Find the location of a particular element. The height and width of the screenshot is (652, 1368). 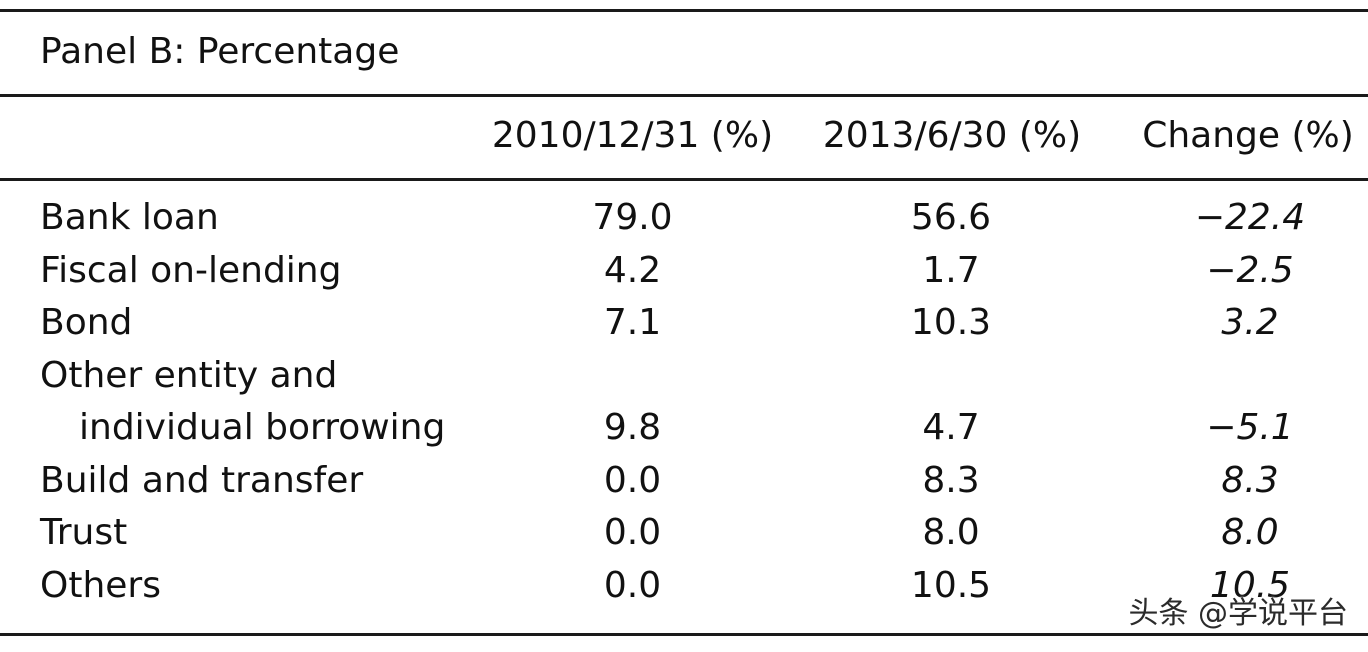

row-label: individual borrowing is located at coordinates (262, 427).